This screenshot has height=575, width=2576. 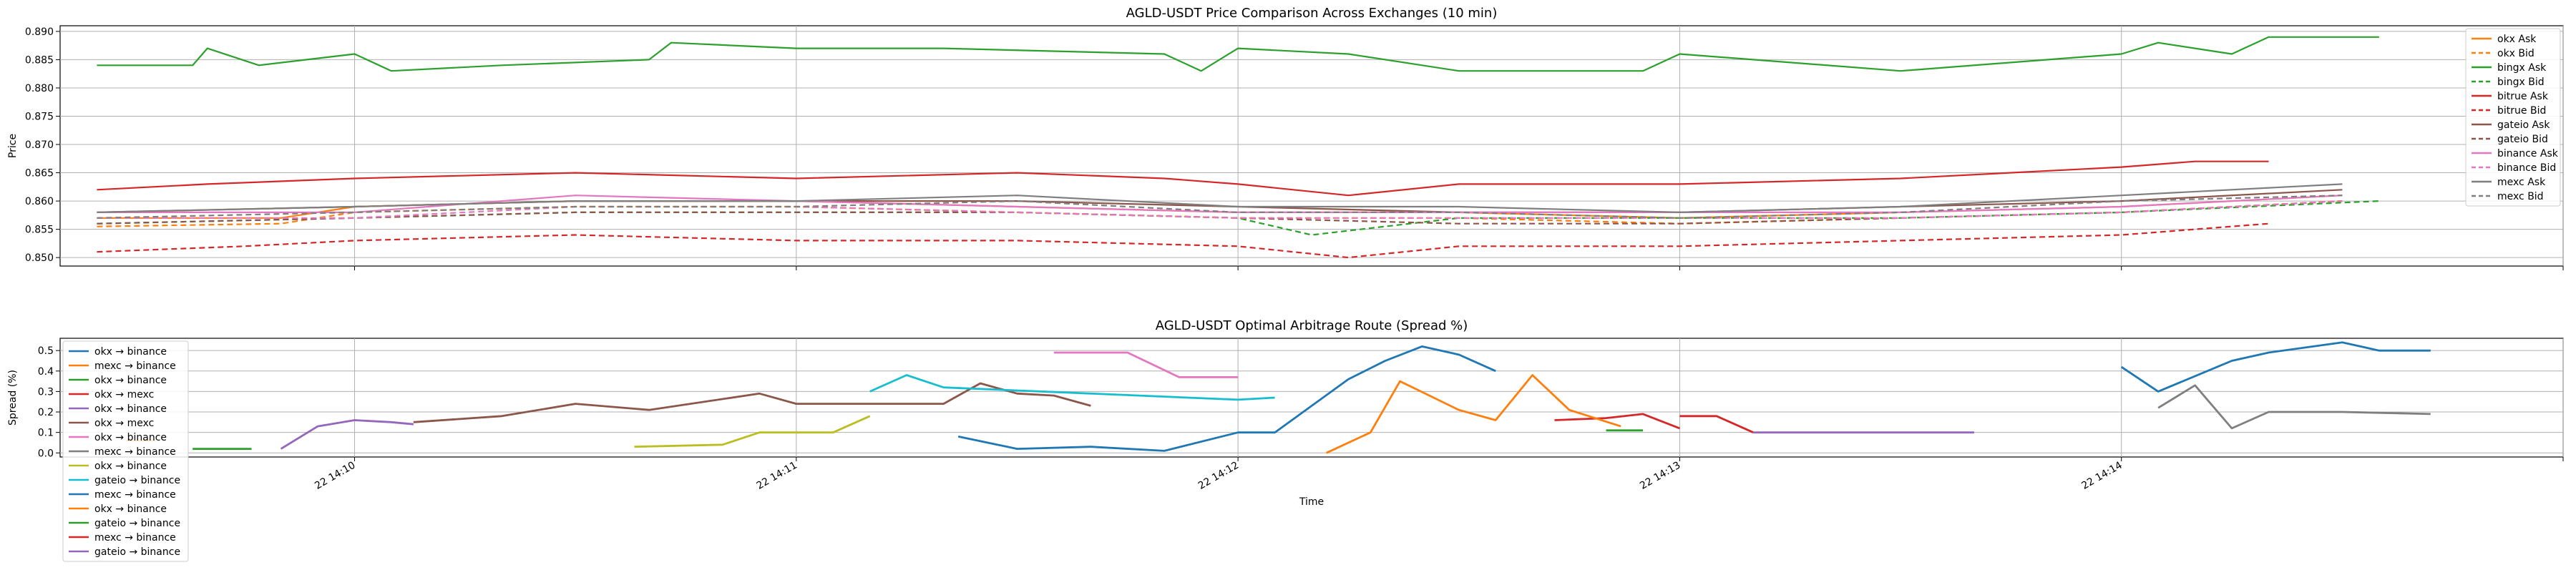 What do you see at coordinates (46, 392) in the screenshot?
I see `y-tick-label: 0.3` at bounding box center [46, 392].